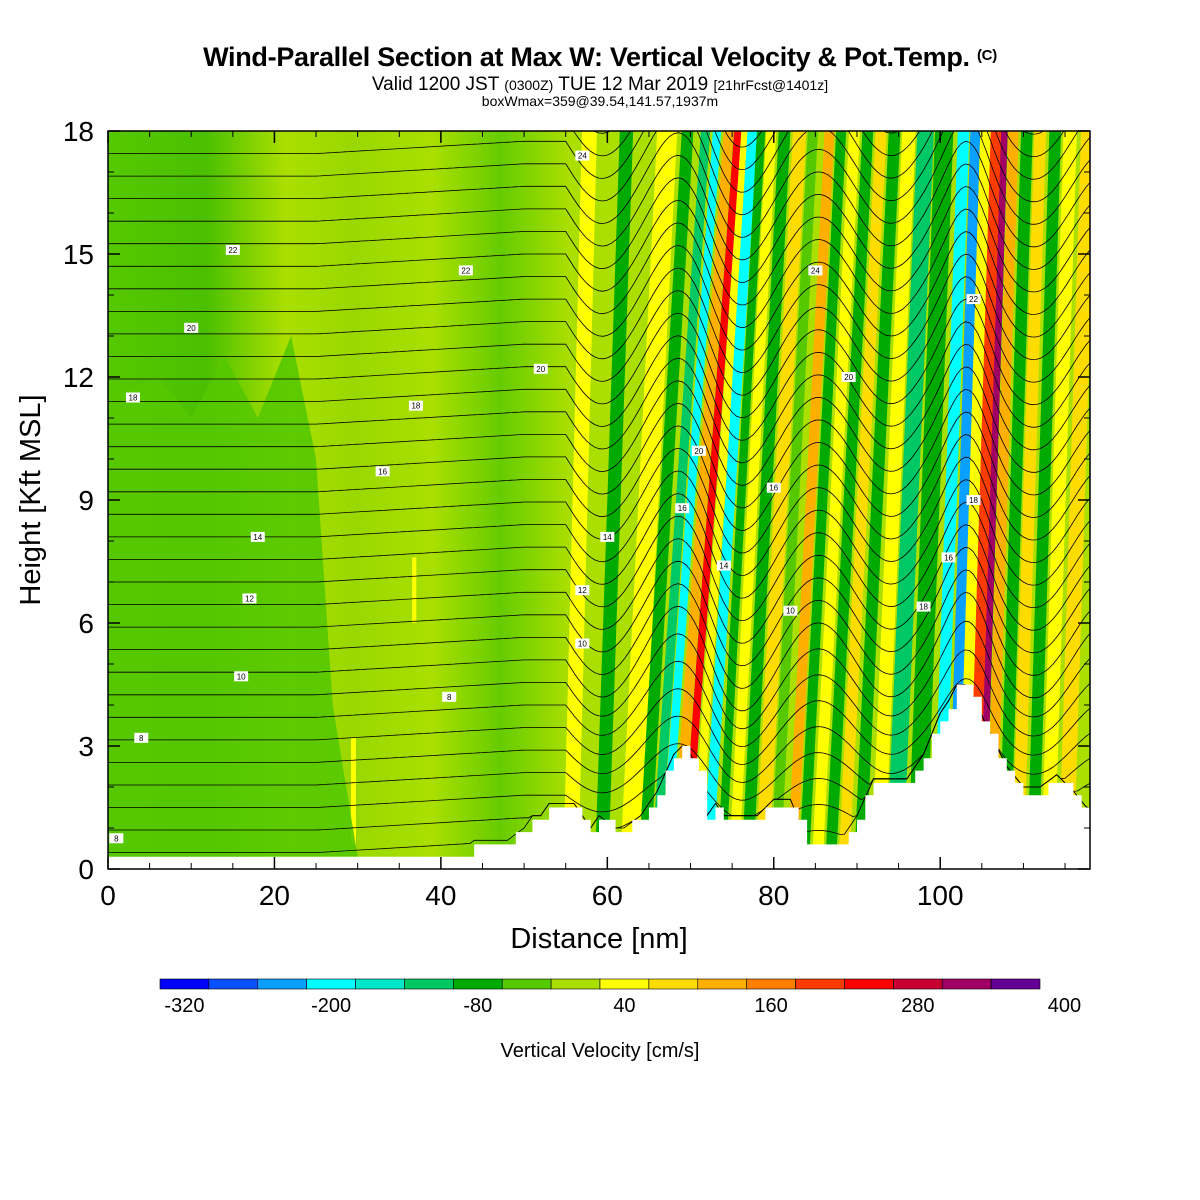 The height and width of the screenshot is (1200, 1200). Describe the element at coordinates (440, 895) in the screenshot. I see `x-tick-label: 40` at that location.